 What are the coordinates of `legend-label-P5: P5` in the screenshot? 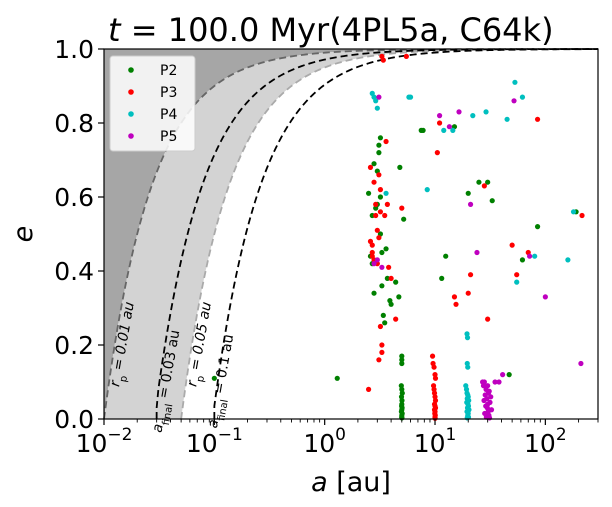 It's located at (168, 137).